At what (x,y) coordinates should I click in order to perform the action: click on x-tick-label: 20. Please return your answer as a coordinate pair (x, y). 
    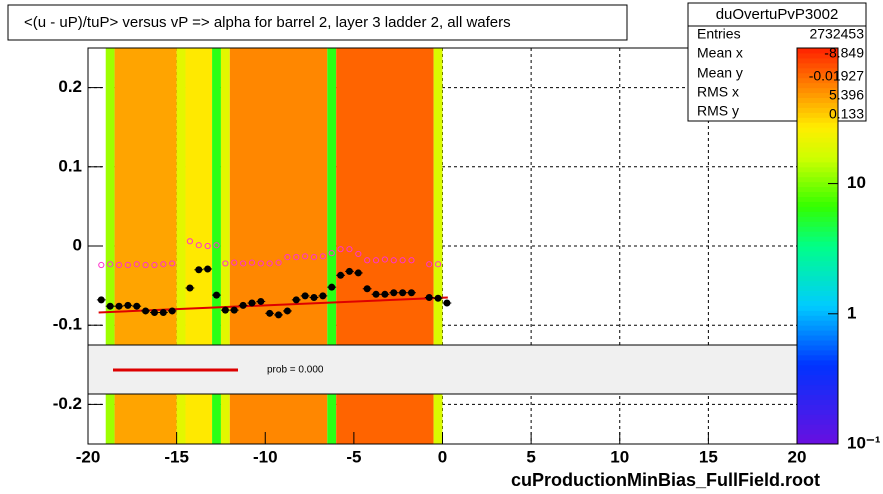
    Looking at the image, I should click on (797, 456).